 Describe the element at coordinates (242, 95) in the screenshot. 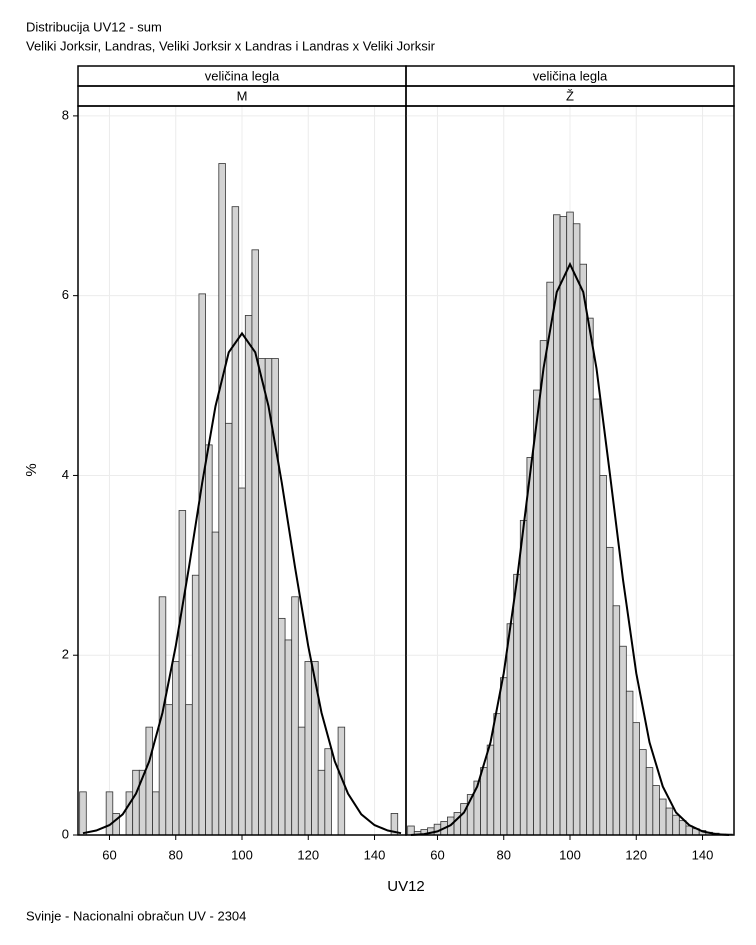

I see `strip-label: M` at that location.